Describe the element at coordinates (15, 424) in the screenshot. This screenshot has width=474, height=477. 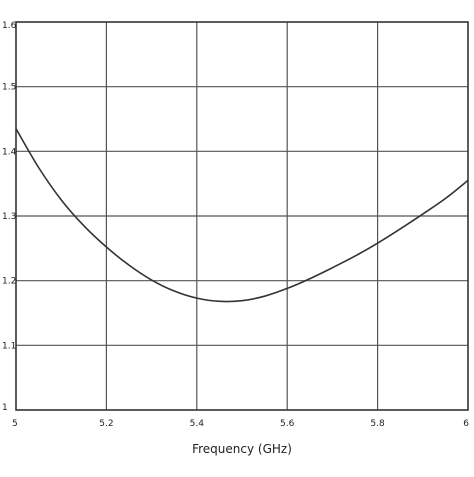
I see `x-tick-label: 5` at that location.